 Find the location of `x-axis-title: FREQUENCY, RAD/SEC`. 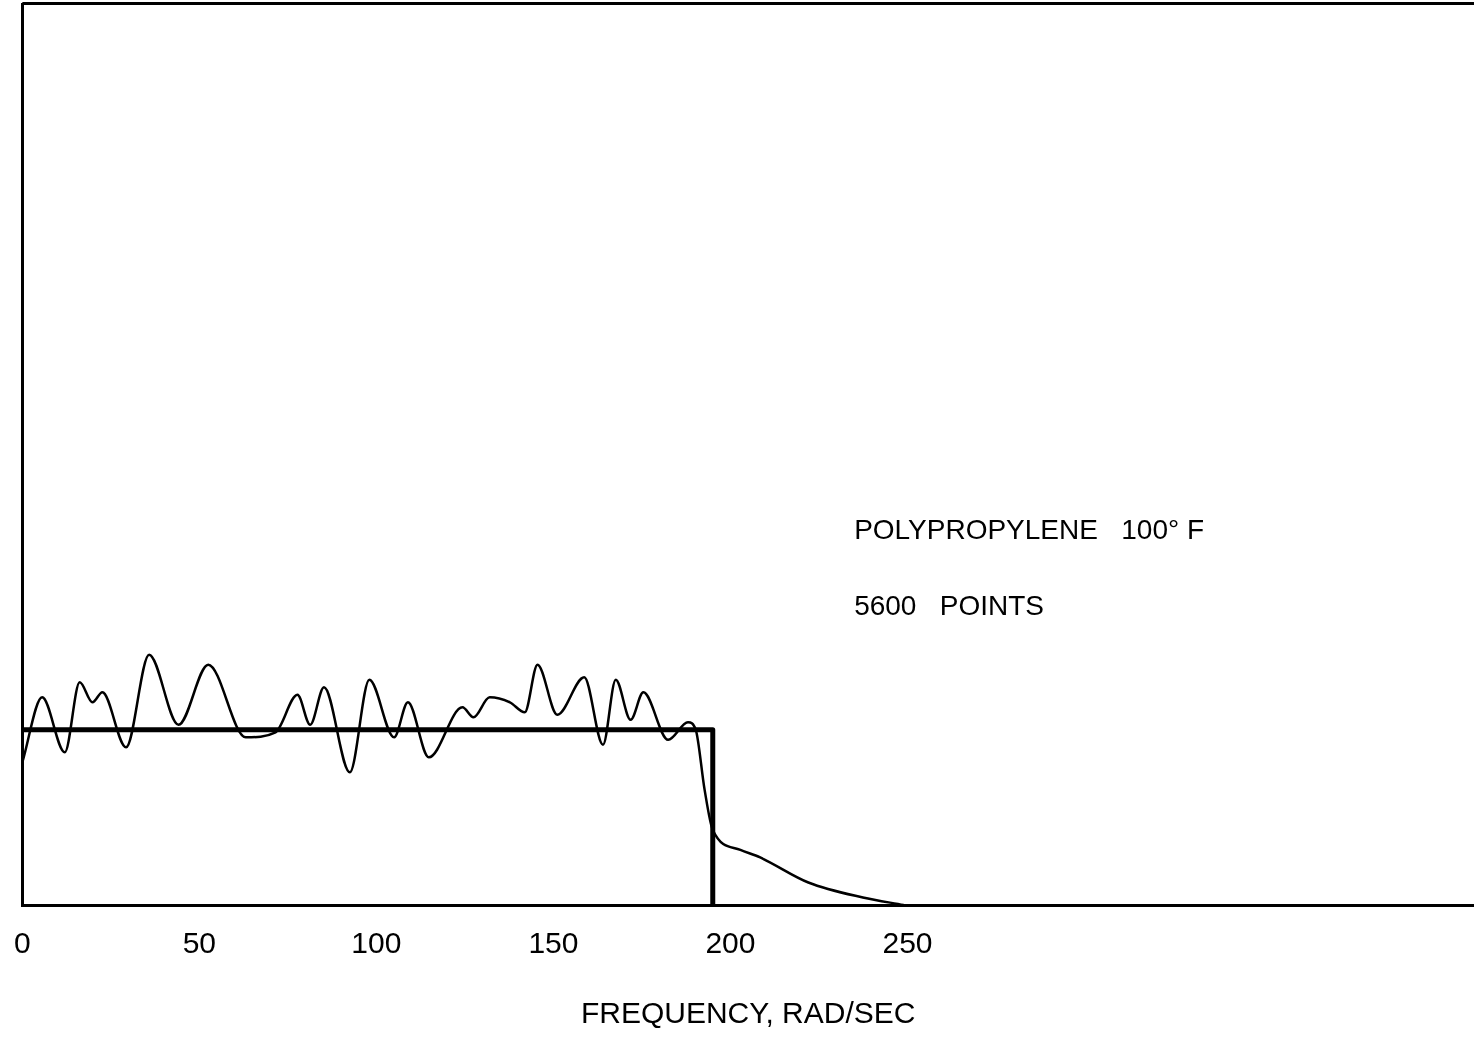

x-axis-title: FREQUENCY, RAD/SEC is located at coordinates (748, 1013).